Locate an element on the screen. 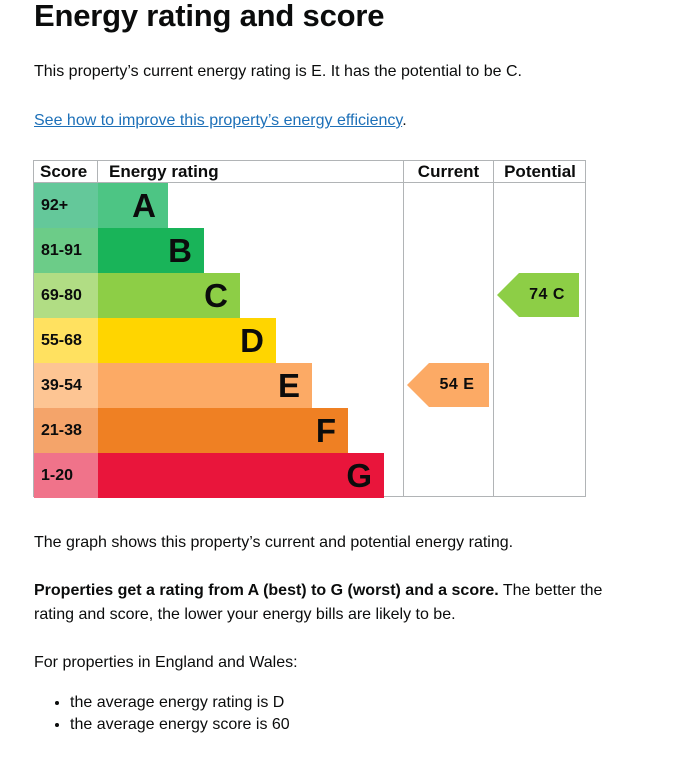 Image resolution: width=689 pixels, height=767 pixels. current-column-divider is located at coordinates (403, 328).